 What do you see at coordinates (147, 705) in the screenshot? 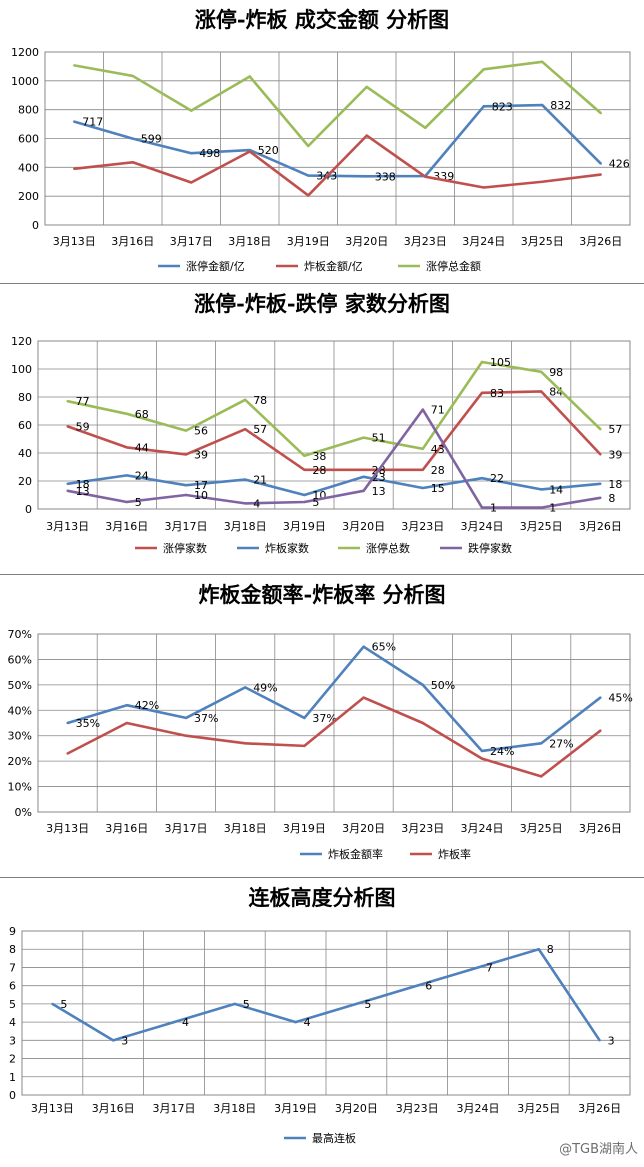
I see `data-label: 42%` at bounding box center [147, 705].